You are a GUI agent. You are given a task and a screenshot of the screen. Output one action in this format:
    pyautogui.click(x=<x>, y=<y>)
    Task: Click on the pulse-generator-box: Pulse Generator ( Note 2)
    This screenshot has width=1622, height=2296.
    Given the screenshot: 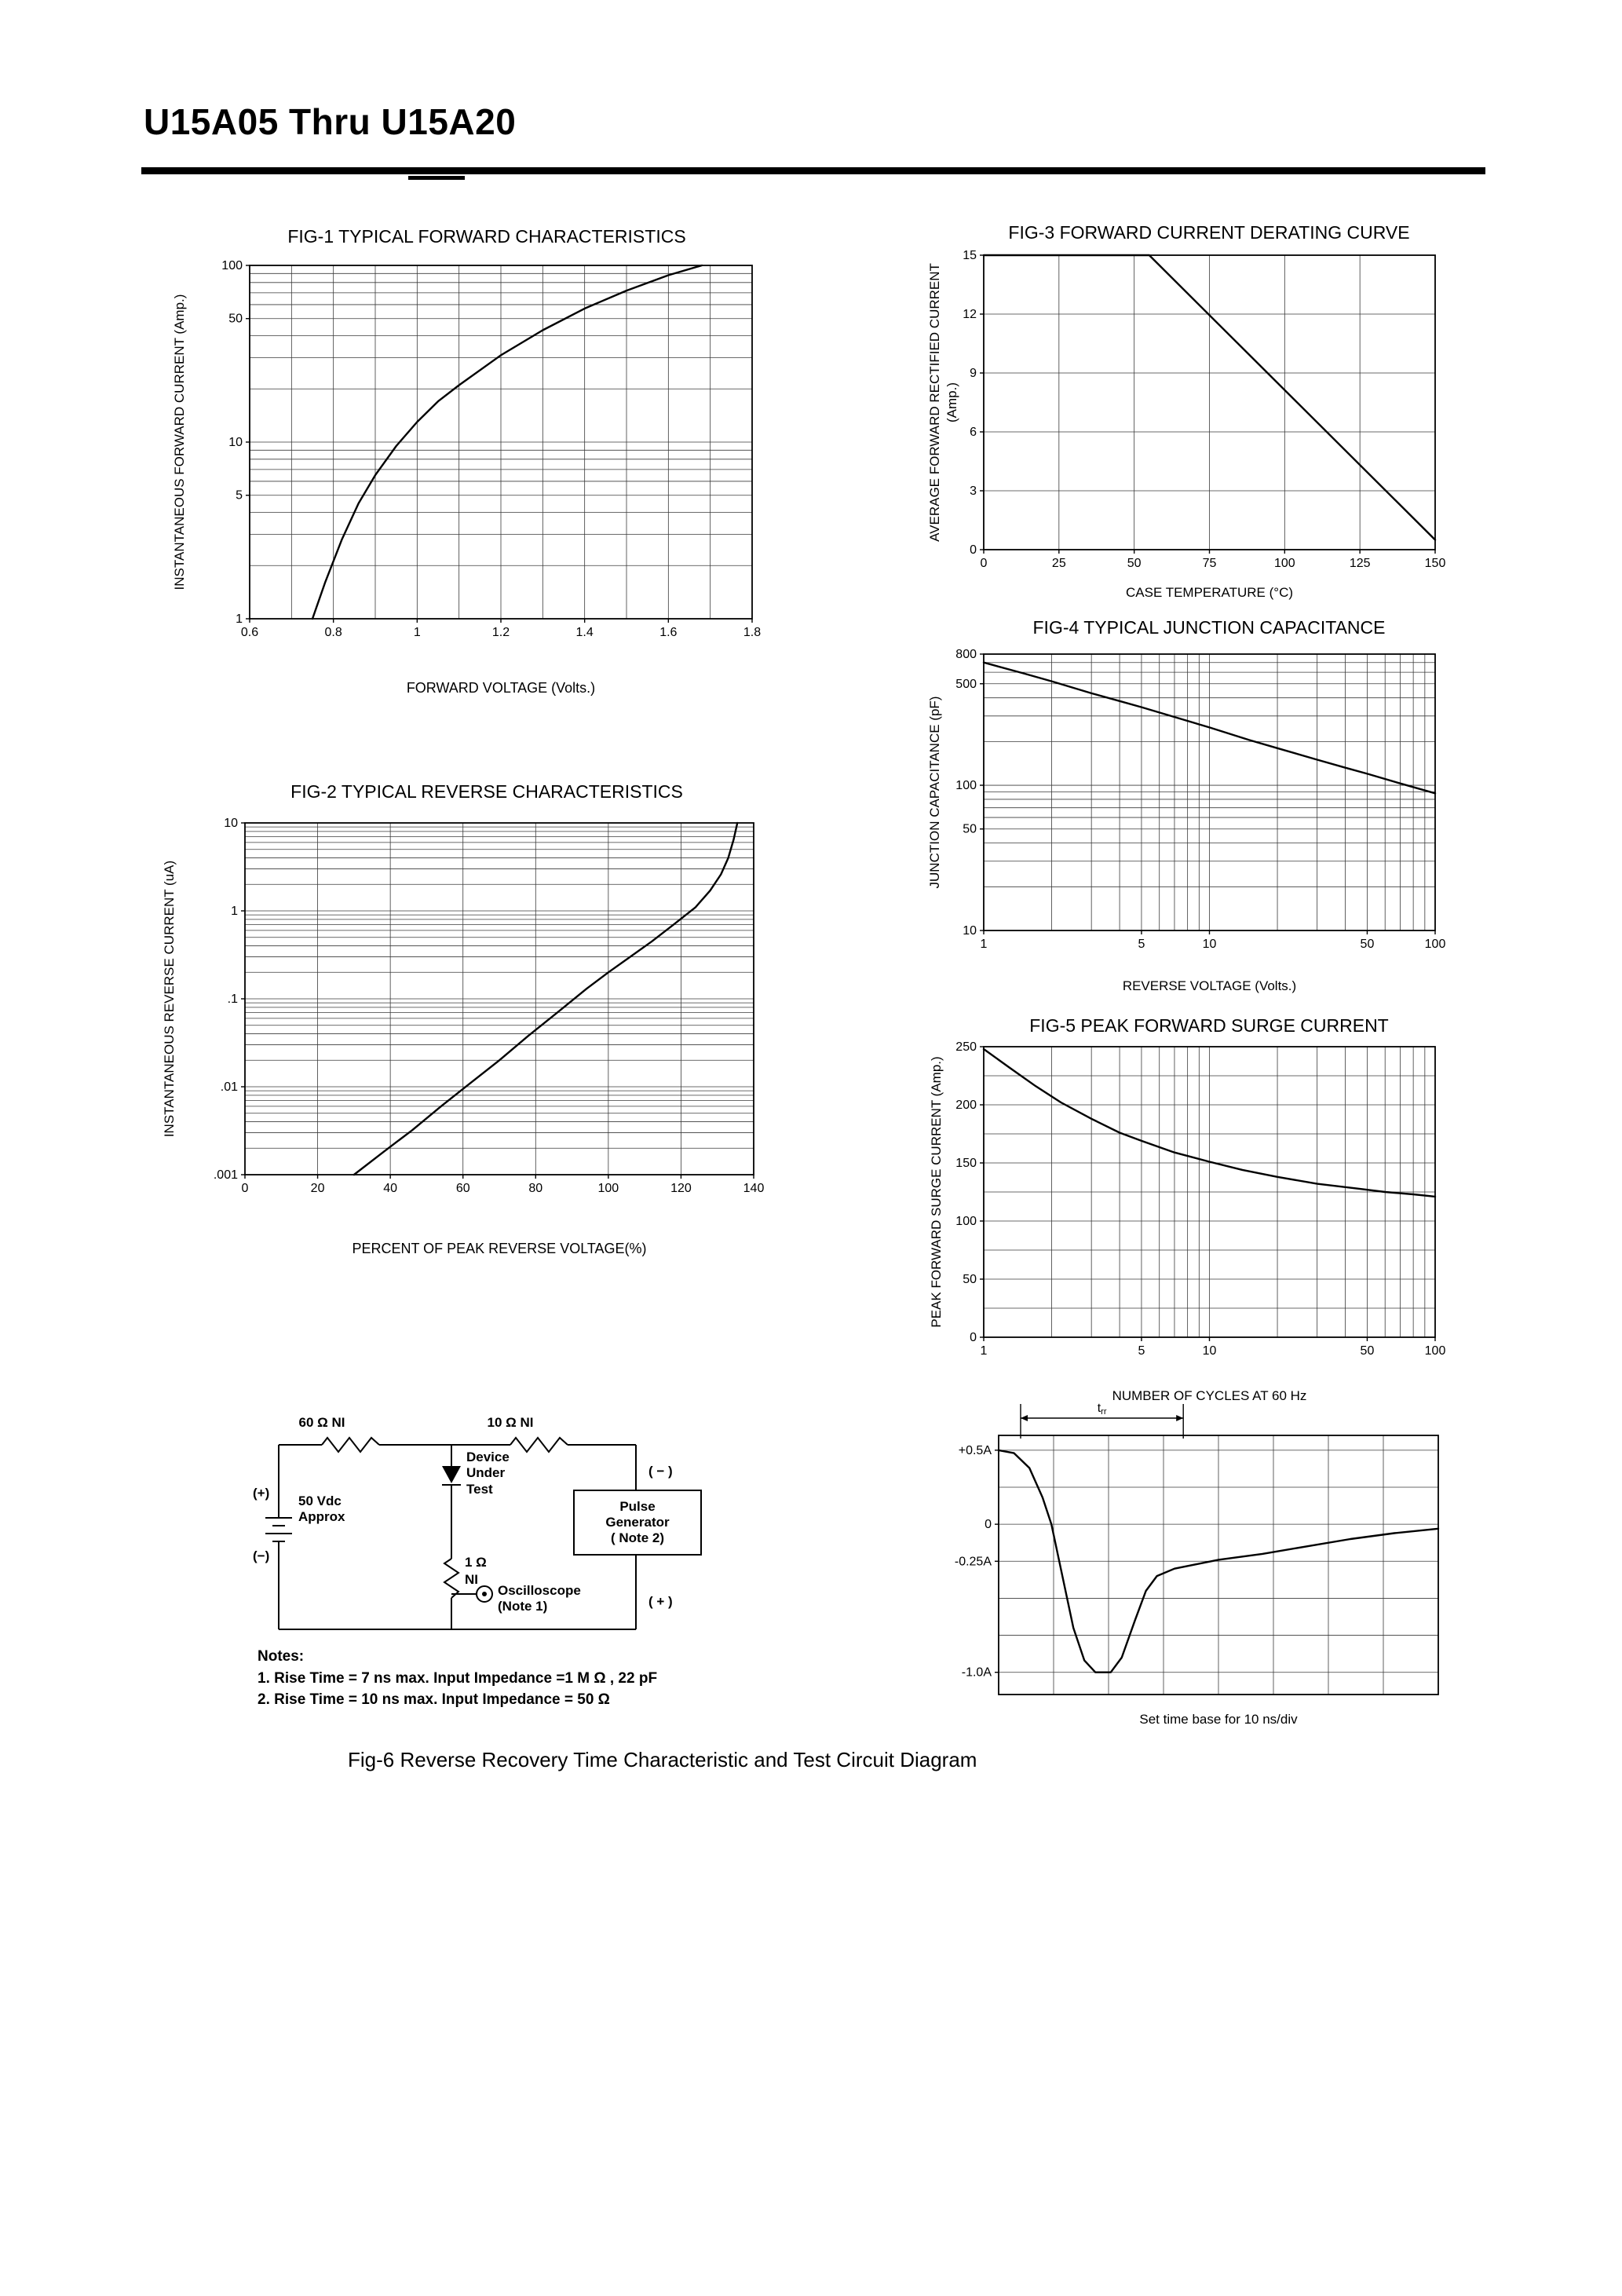 What is the action you would take?
    pyautogui.click(x=637, y=1523)
    